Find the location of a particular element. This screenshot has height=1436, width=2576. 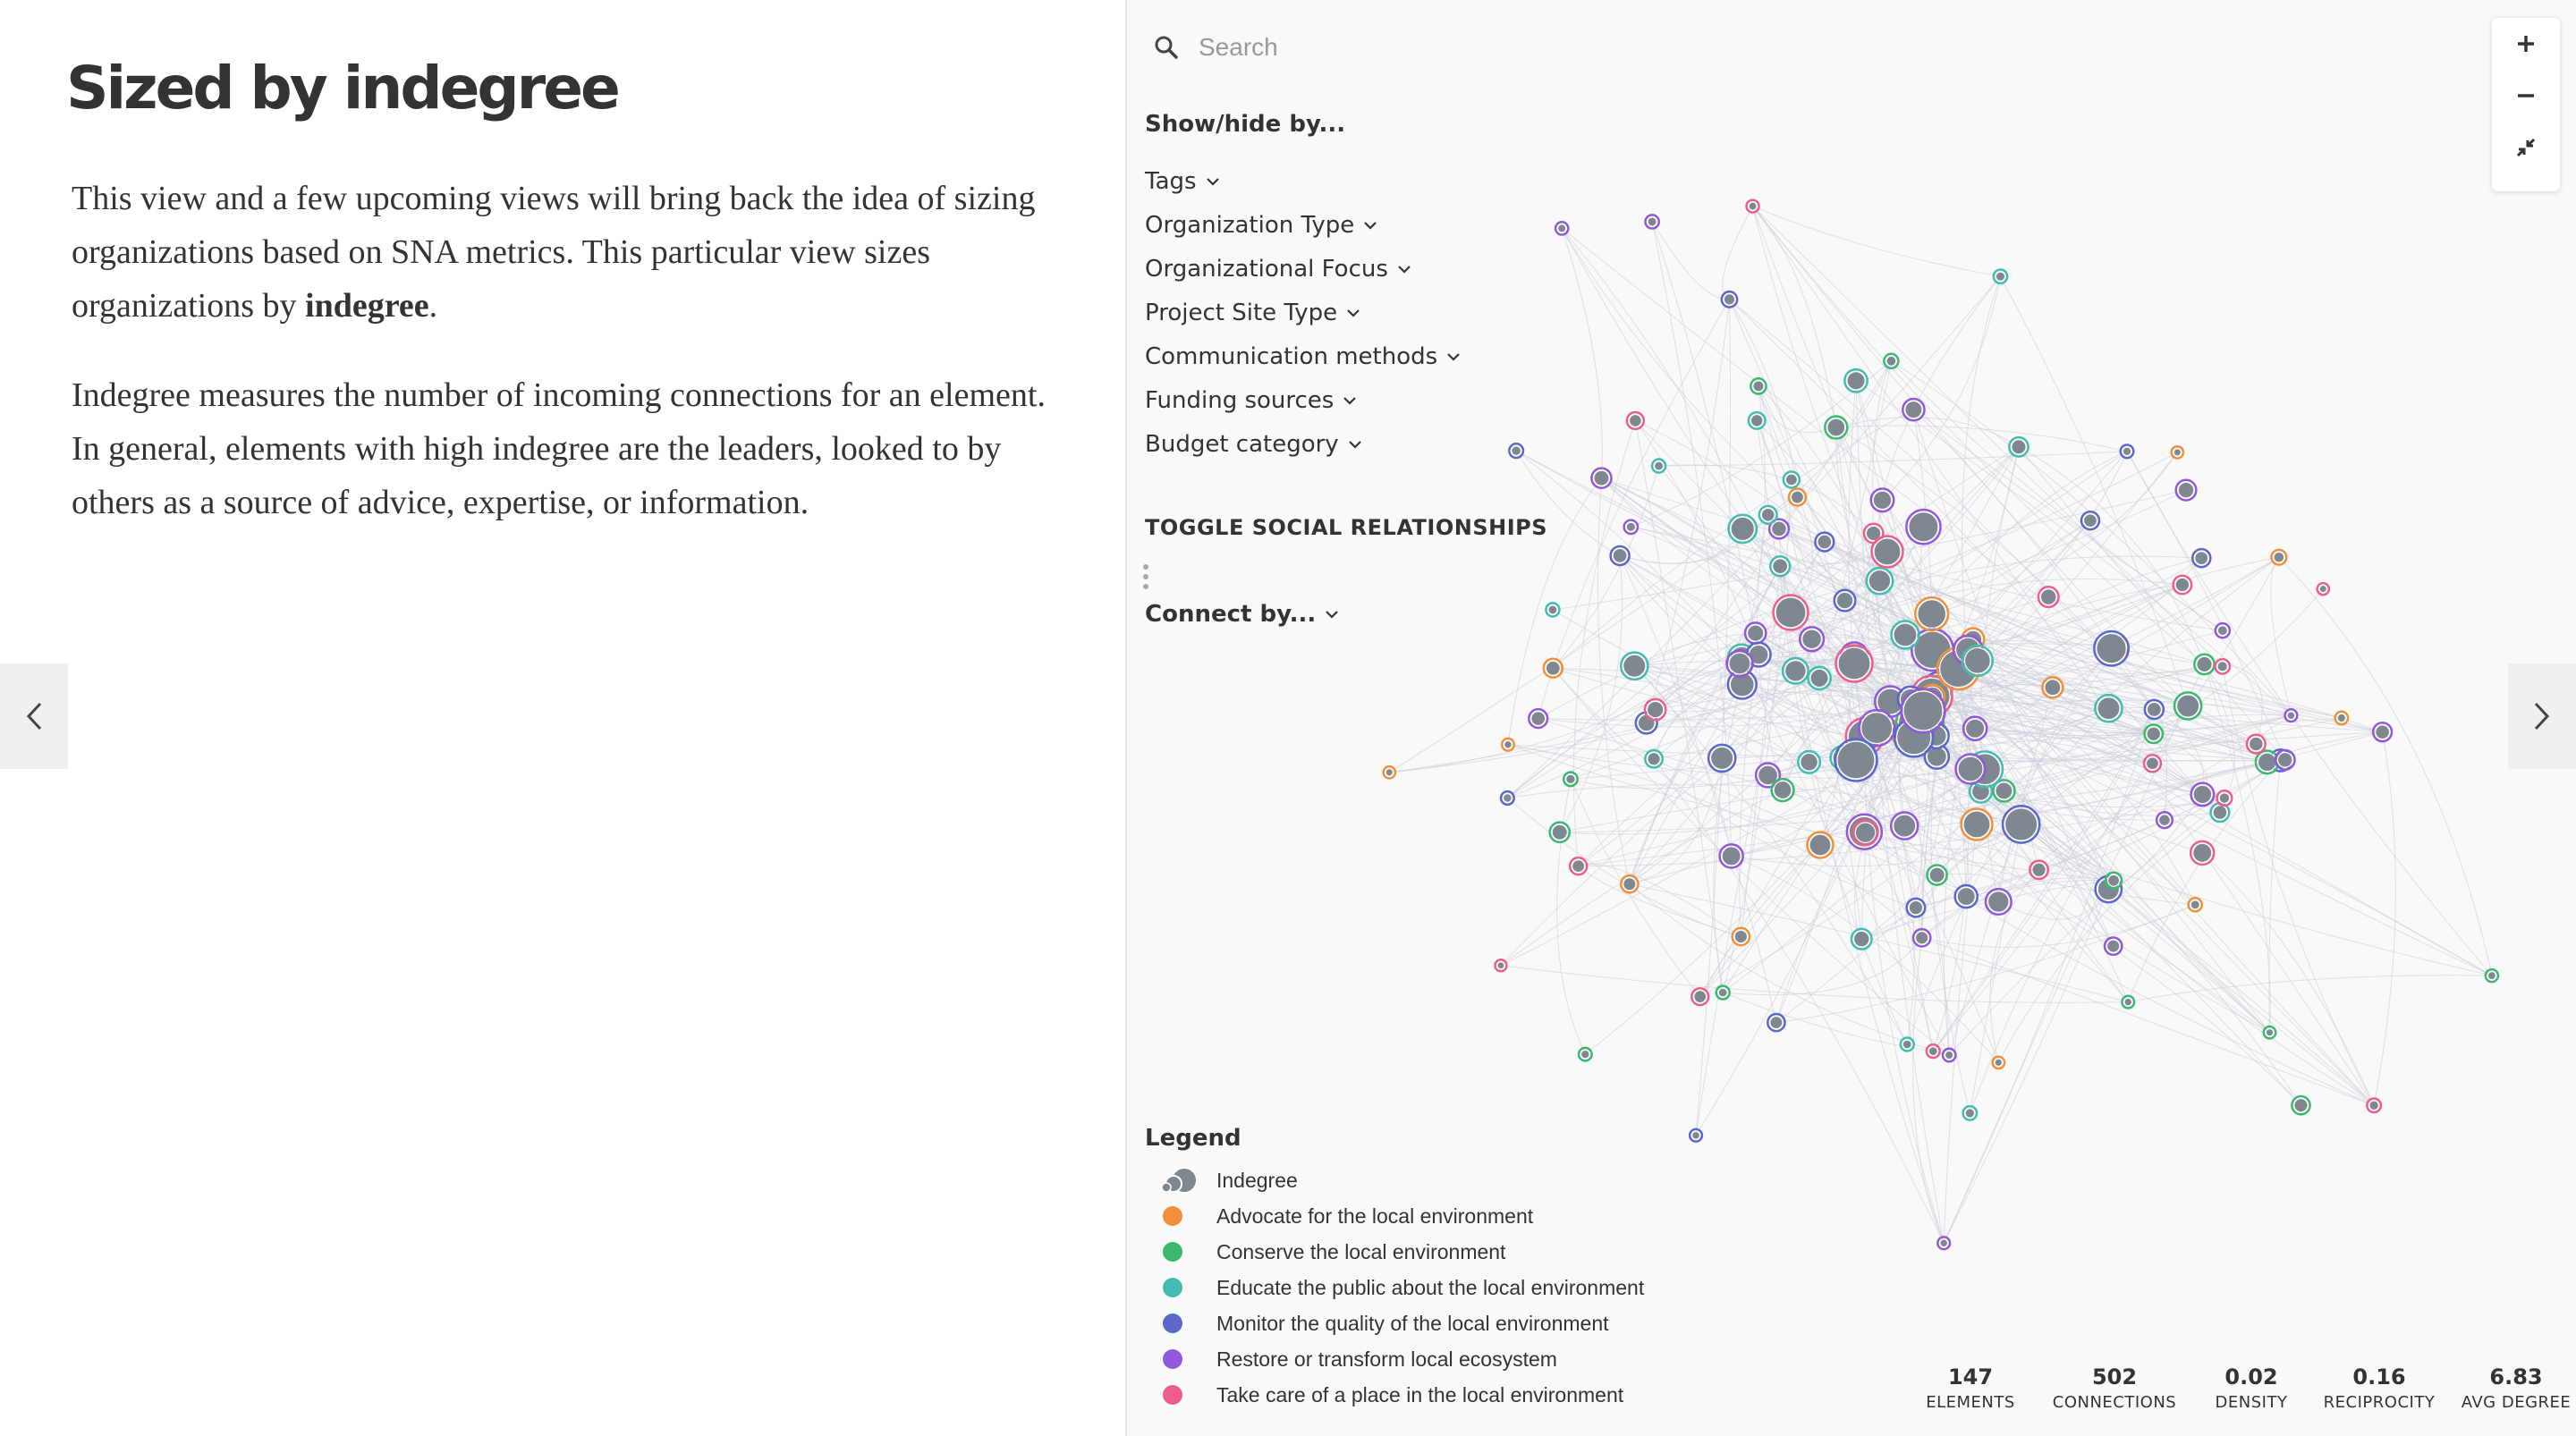

zoom-out-button is located at coordinates (2526, 96).